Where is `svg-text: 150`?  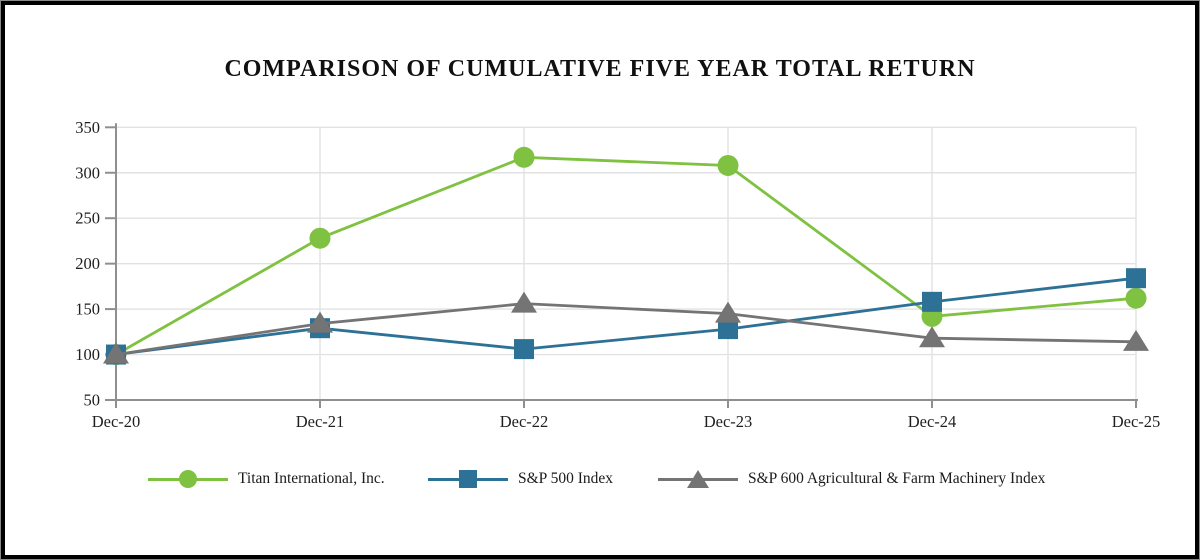 svg-text: 150 is located at coordinates (87, 309).